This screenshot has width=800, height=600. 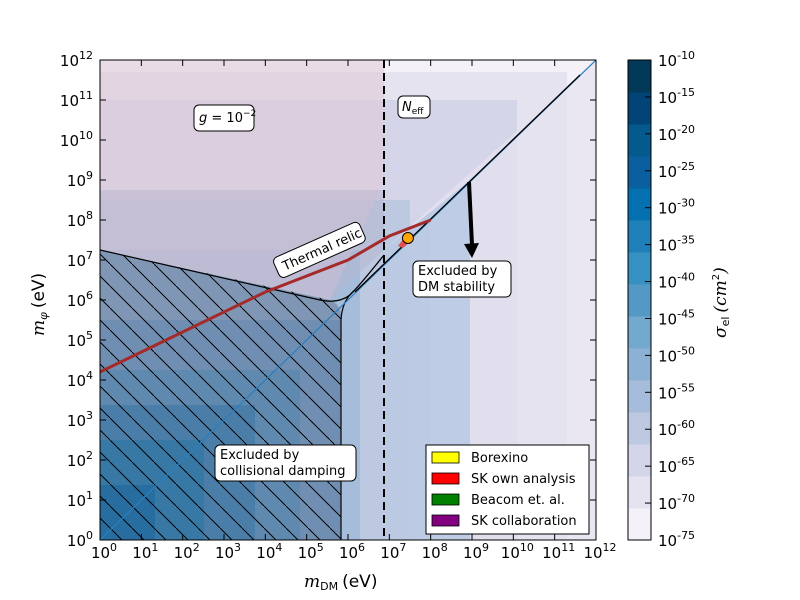 What do you see at coordinates (227, 117) in the screenshot?
I see `coupling-label: g = 10−2` at bounding box center [227, 117].